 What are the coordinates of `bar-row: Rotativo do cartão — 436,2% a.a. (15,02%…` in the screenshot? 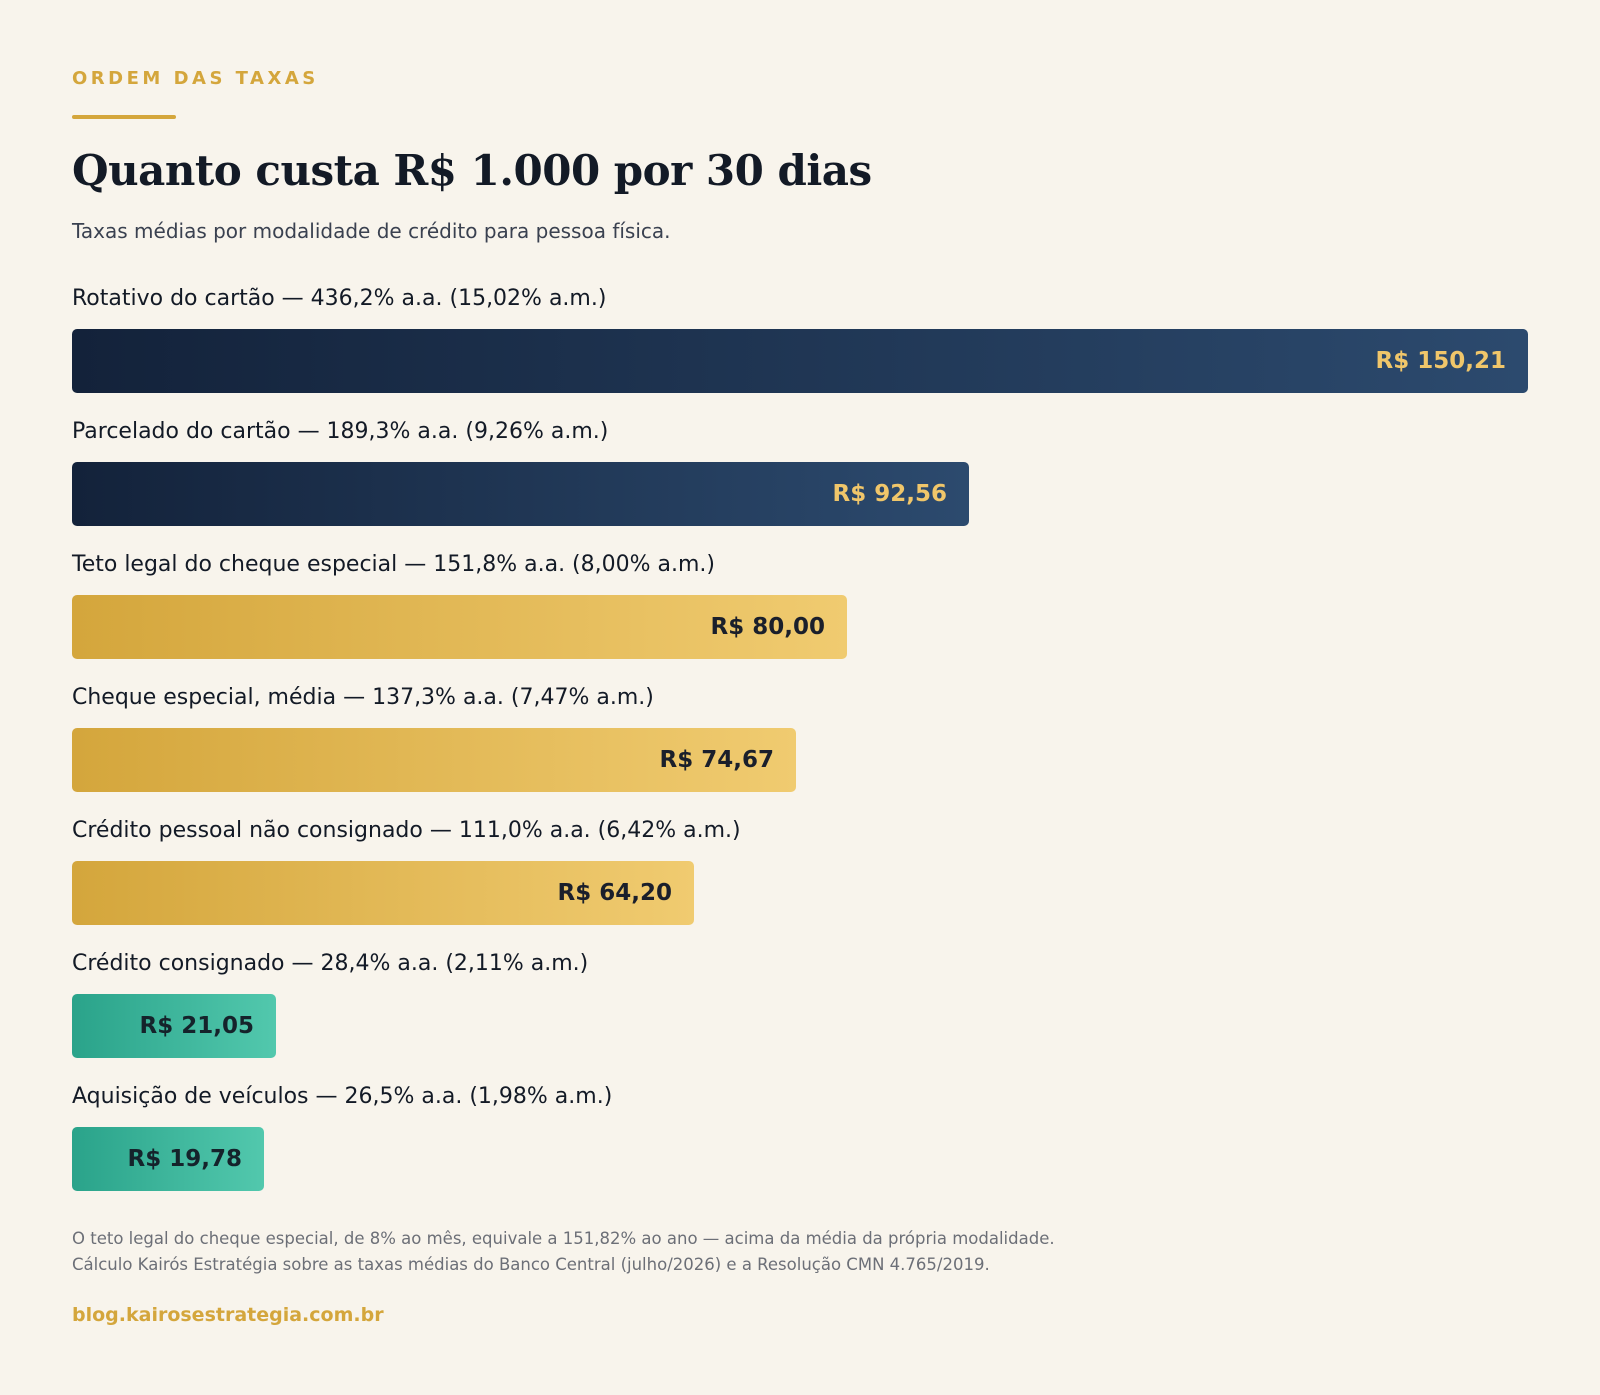 It's located at (800, 352).